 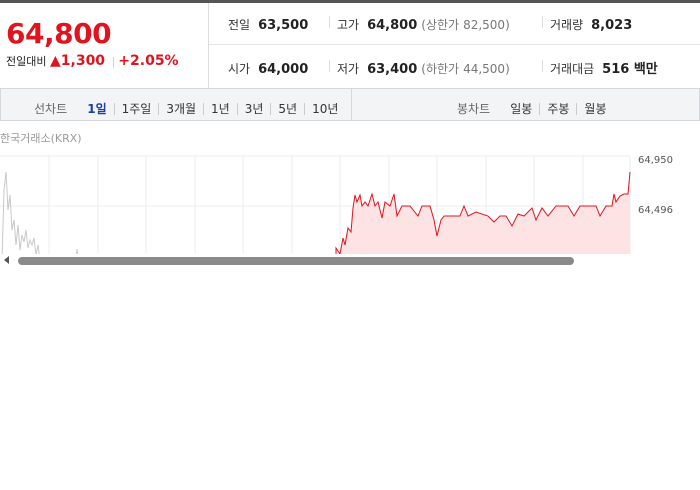 What do you see at coordinates (655, 210) in the screenshot?
I see `y-tick-label: 64,496` at bounding box center [655, 210].